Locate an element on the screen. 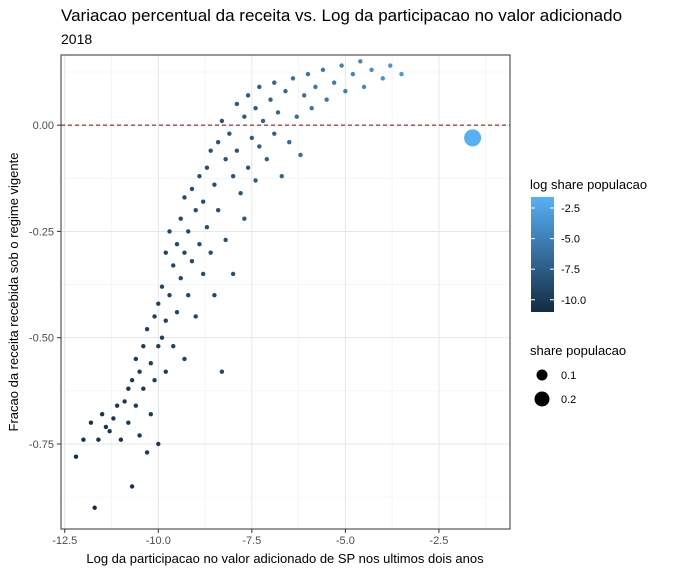  color-legend-label: -2.5 is located at coordinates (570, 209).